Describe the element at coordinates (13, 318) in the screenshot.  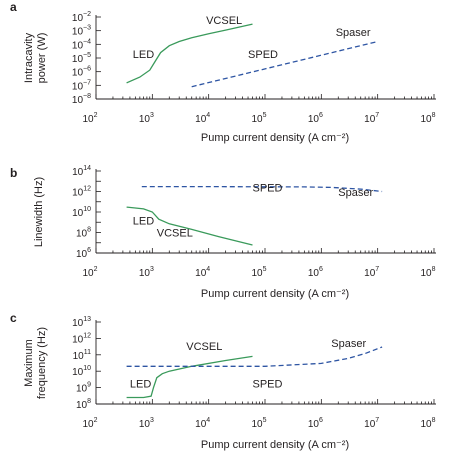
I see `panel-letter: c` at that location.